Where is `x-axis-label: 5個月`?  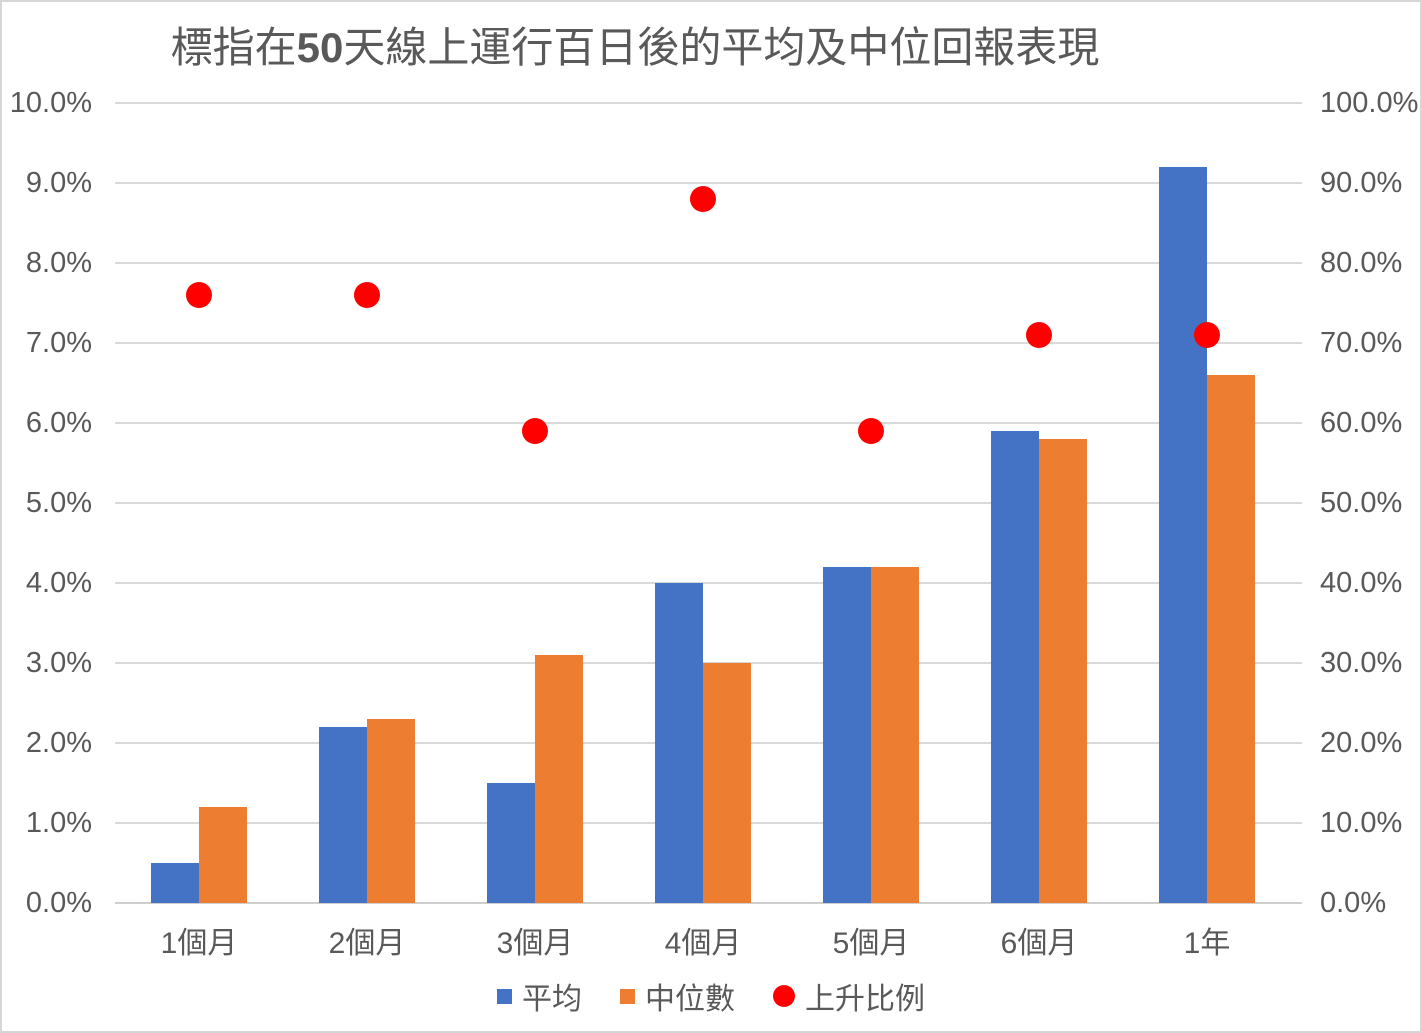 x-axis-label: 5個月 is located at coordinates (871, 943).